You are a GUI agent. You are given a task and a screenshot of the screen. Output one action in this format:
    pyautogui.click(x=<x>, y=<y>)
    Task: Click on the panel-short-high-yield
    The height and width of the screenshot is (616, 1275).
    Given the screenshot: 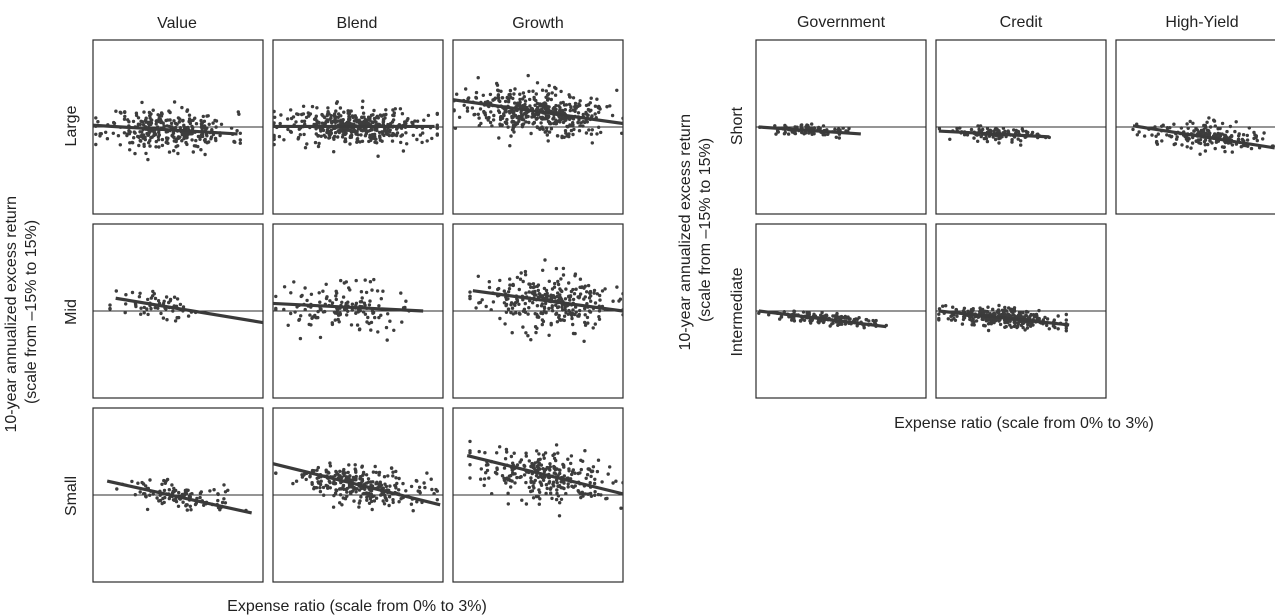 What is the action you would take?
    pyautogui.click(x=1195, y=127)
    